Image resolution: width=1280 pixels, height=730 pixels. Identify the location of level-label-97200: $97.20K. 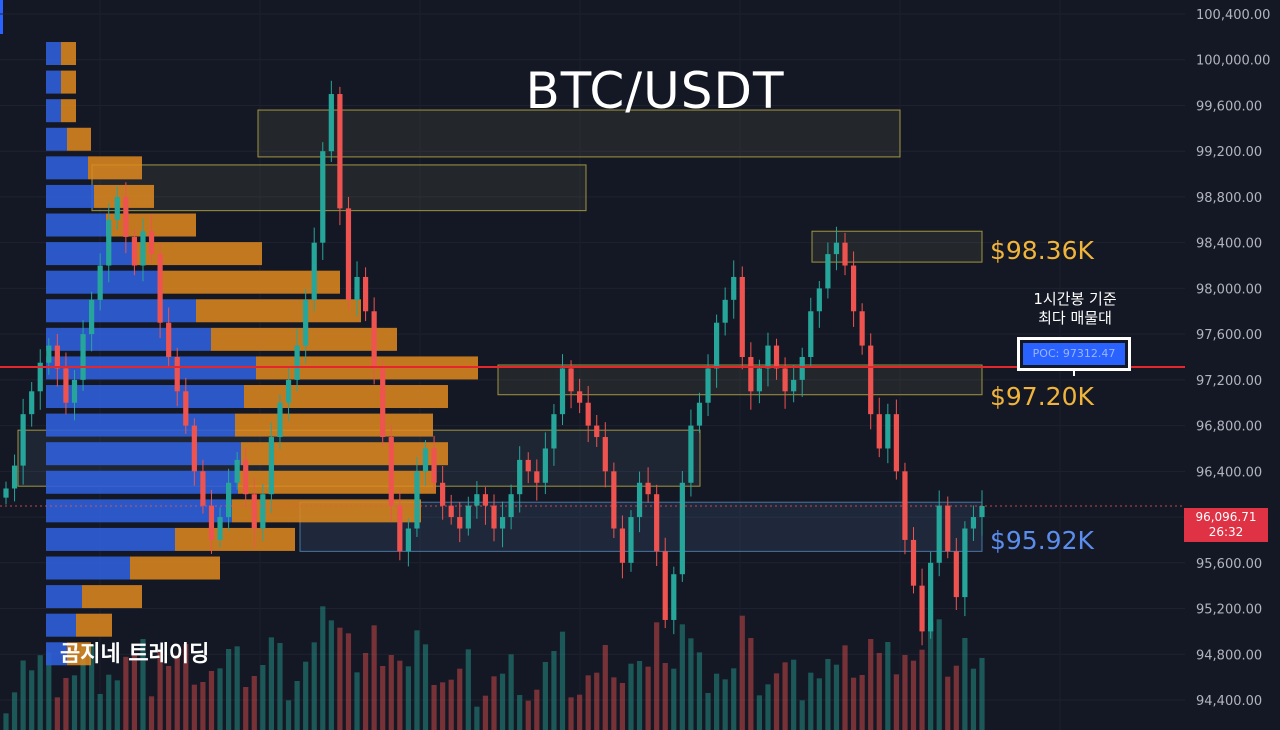
(1042, 396).